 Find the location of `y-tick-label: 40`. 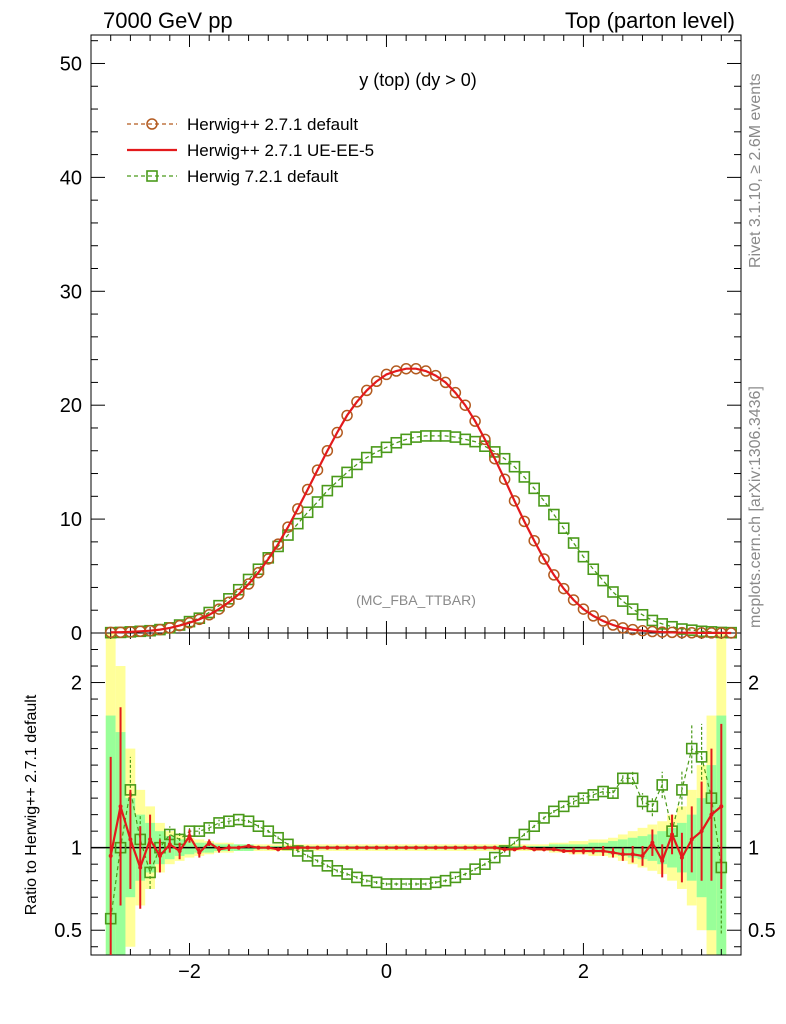

y-tick-label: 40 is located at coordinates (71, 178).